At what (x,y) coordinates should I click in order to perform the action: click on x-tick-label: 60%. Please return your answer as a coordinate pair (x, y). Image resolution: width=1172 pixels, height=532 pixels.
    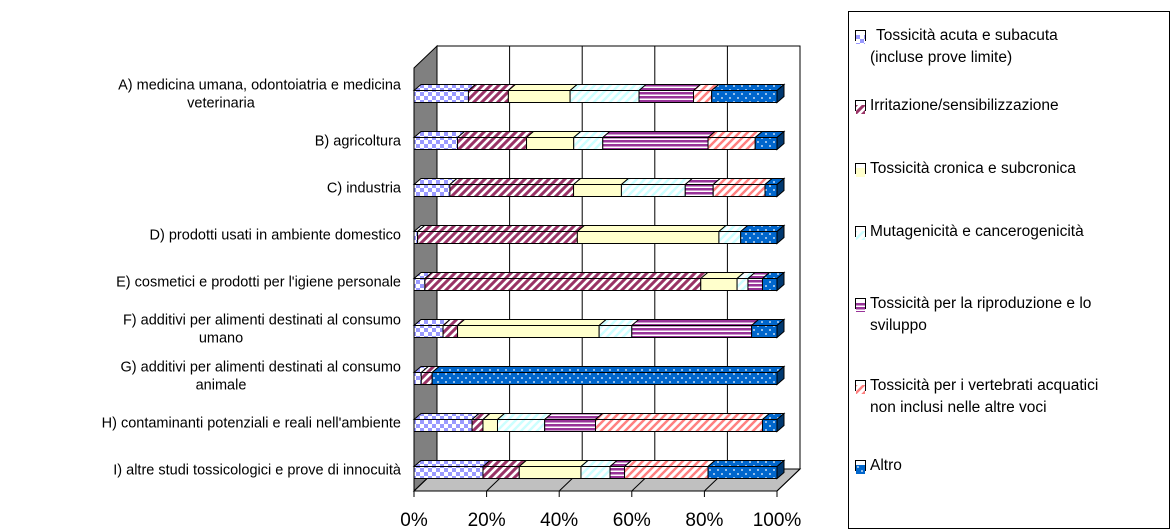
    Looking at the image, I should click on (632, 520).